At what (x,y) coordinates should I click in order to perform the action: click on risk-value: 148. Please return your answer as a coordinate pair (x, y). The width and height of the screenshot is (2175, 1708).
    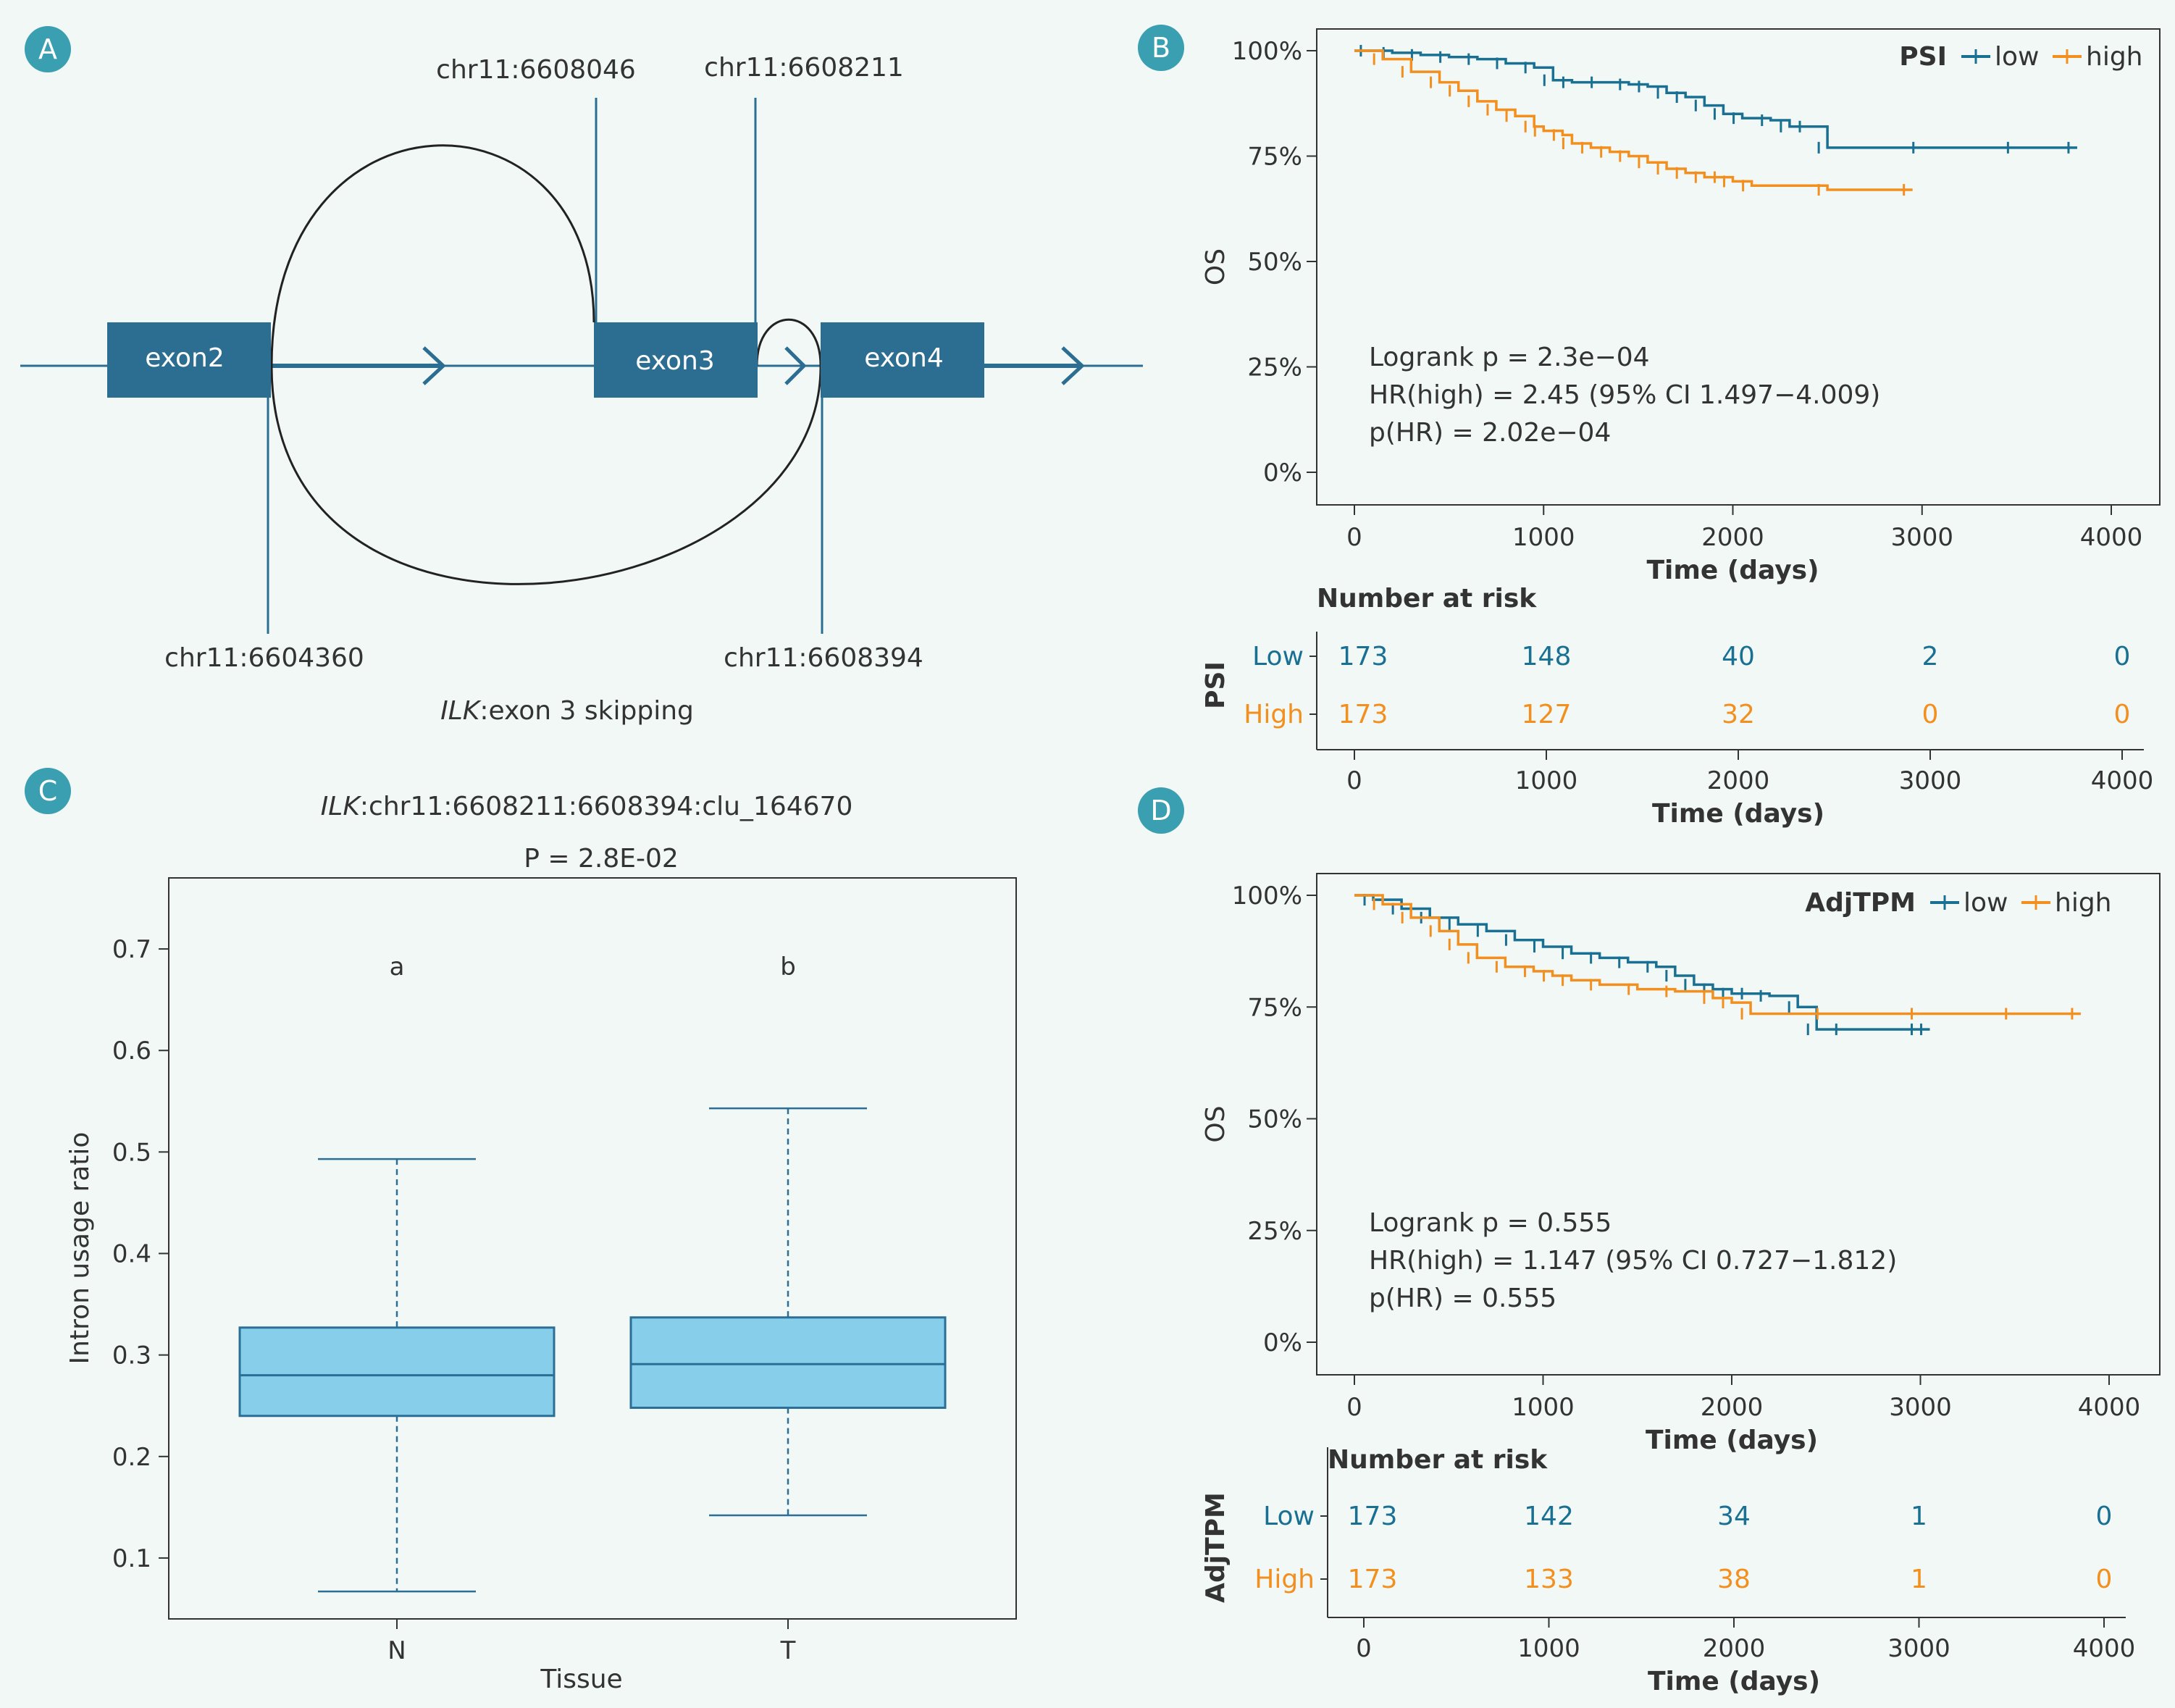
    Looking at the image, I should click on (1547, 657).